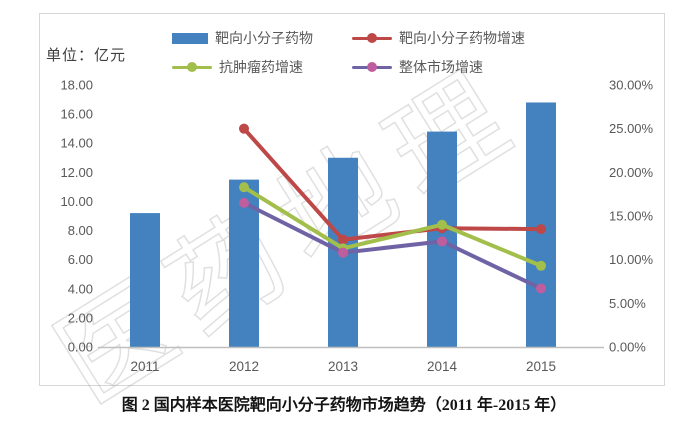  I want to click on legend-line-swatch-green, so click(192, 67).